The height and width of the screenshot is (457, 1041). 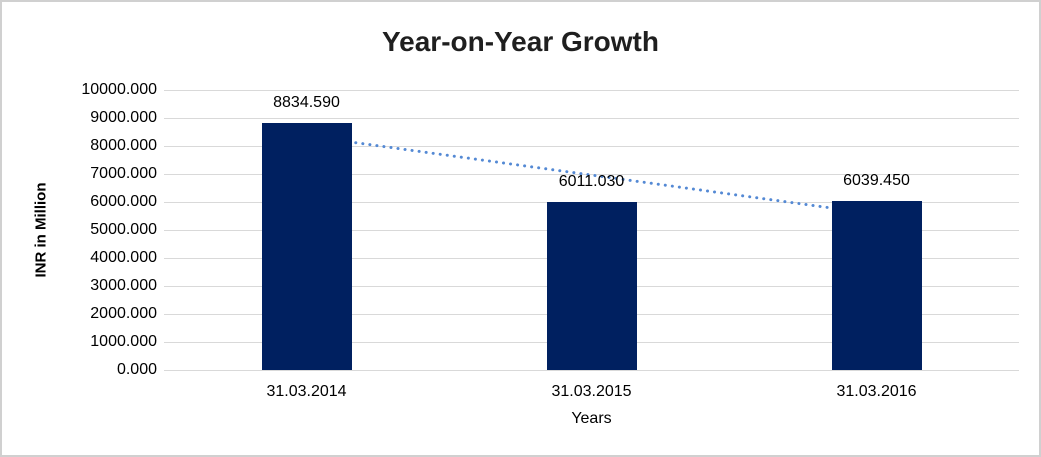 What do you see at coordinates (876, 285) in the screenshot?
I see `bar-31.03.2016` at bounding box center [876, 285].